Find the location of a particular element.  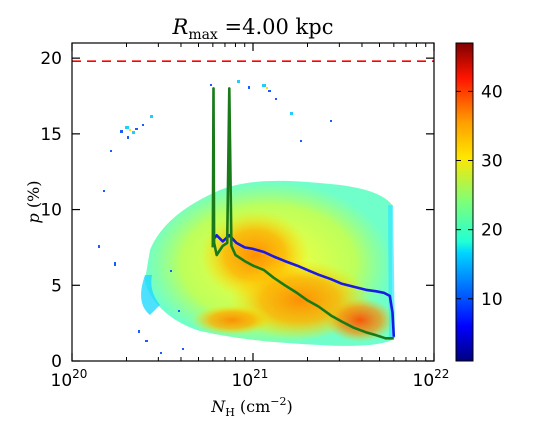

x-axis-label: NH (cm−2) is located at coordinates (251, 407).